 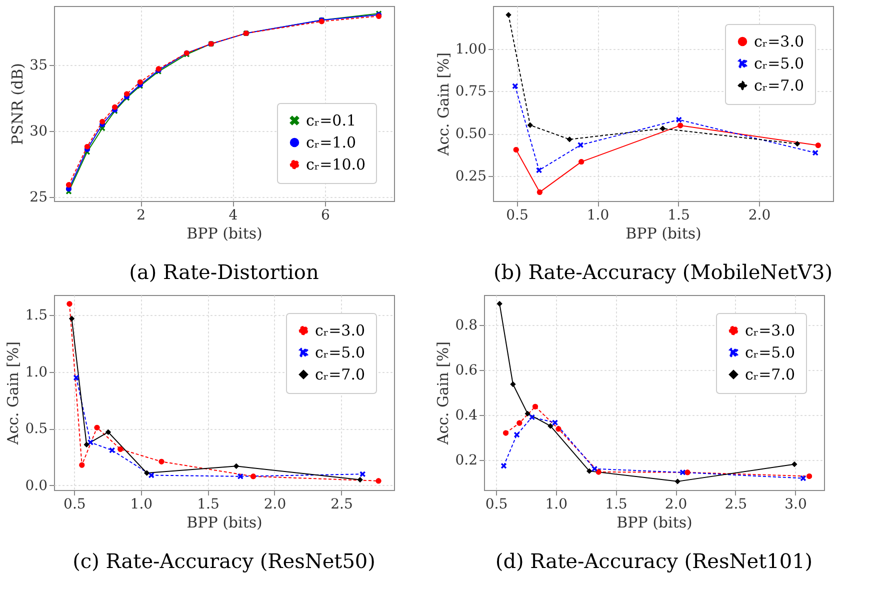 I want to click on y-tick-label: 35, so click(x=39, y=65).